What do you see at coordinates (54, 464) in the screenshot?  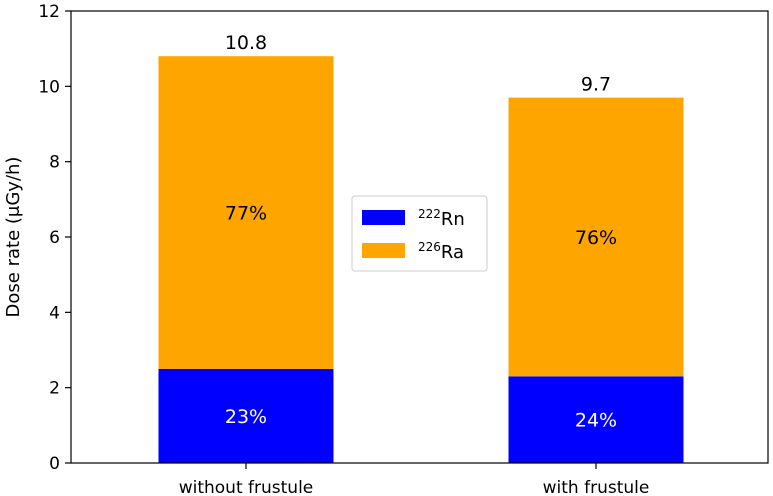 I see `y-tick-label-0: 0` at bounding box center [54, 464].